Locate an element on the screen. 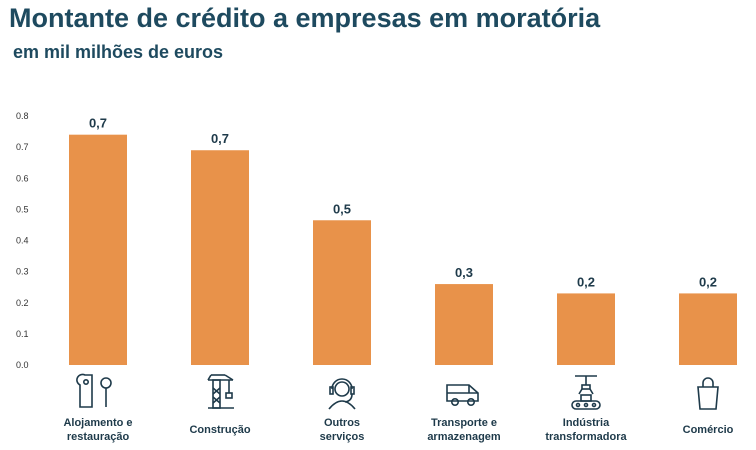 The width and height of the screenshot is (756, 450). y-tick-label: 0.6 is located at coordinates (22, 178).